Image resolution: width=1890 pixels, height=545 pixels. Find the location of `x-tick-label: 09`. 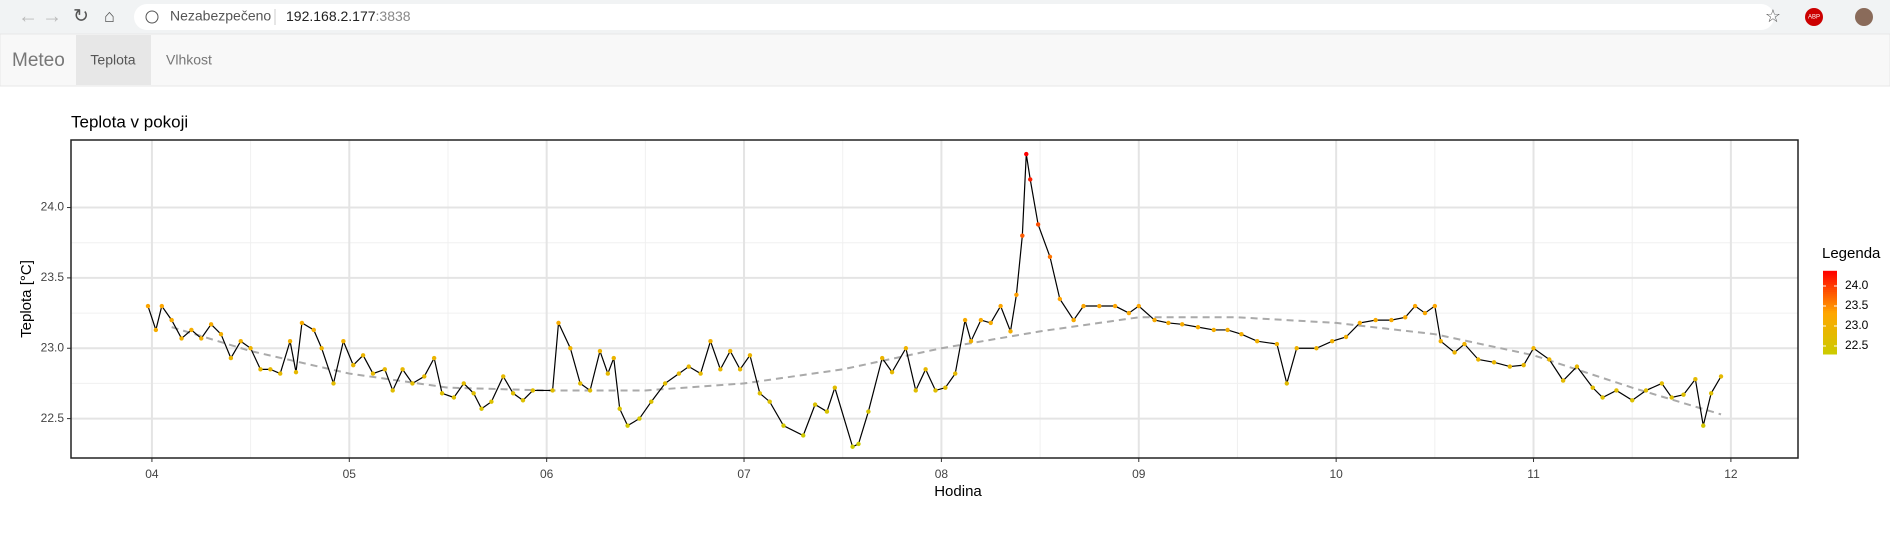

x-tick-label: 09 is located at coordinates (1139, 474).